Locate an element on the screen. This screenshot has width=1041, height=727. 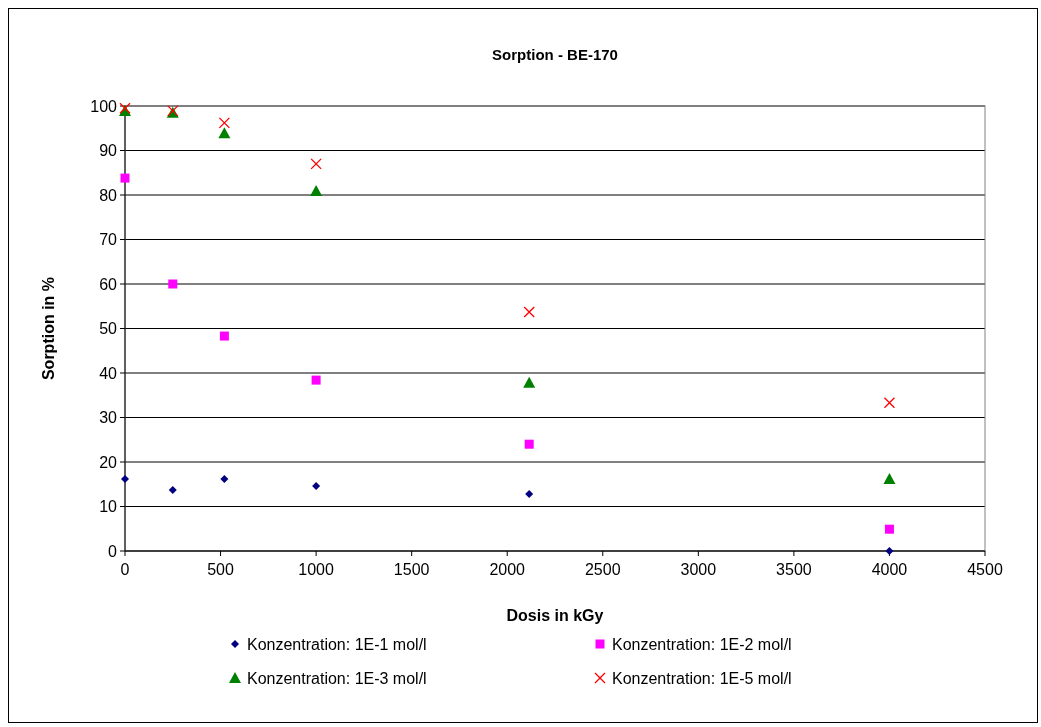
legend-label: Konzentration: 1E-3 mol/l is located at coordinates (337, 678).